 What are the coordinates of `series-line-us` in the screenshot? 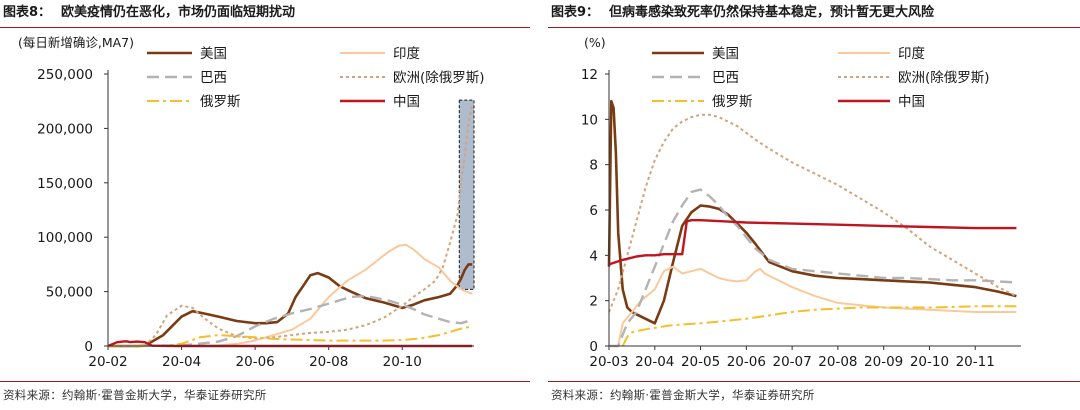 It's located at (290, 305).